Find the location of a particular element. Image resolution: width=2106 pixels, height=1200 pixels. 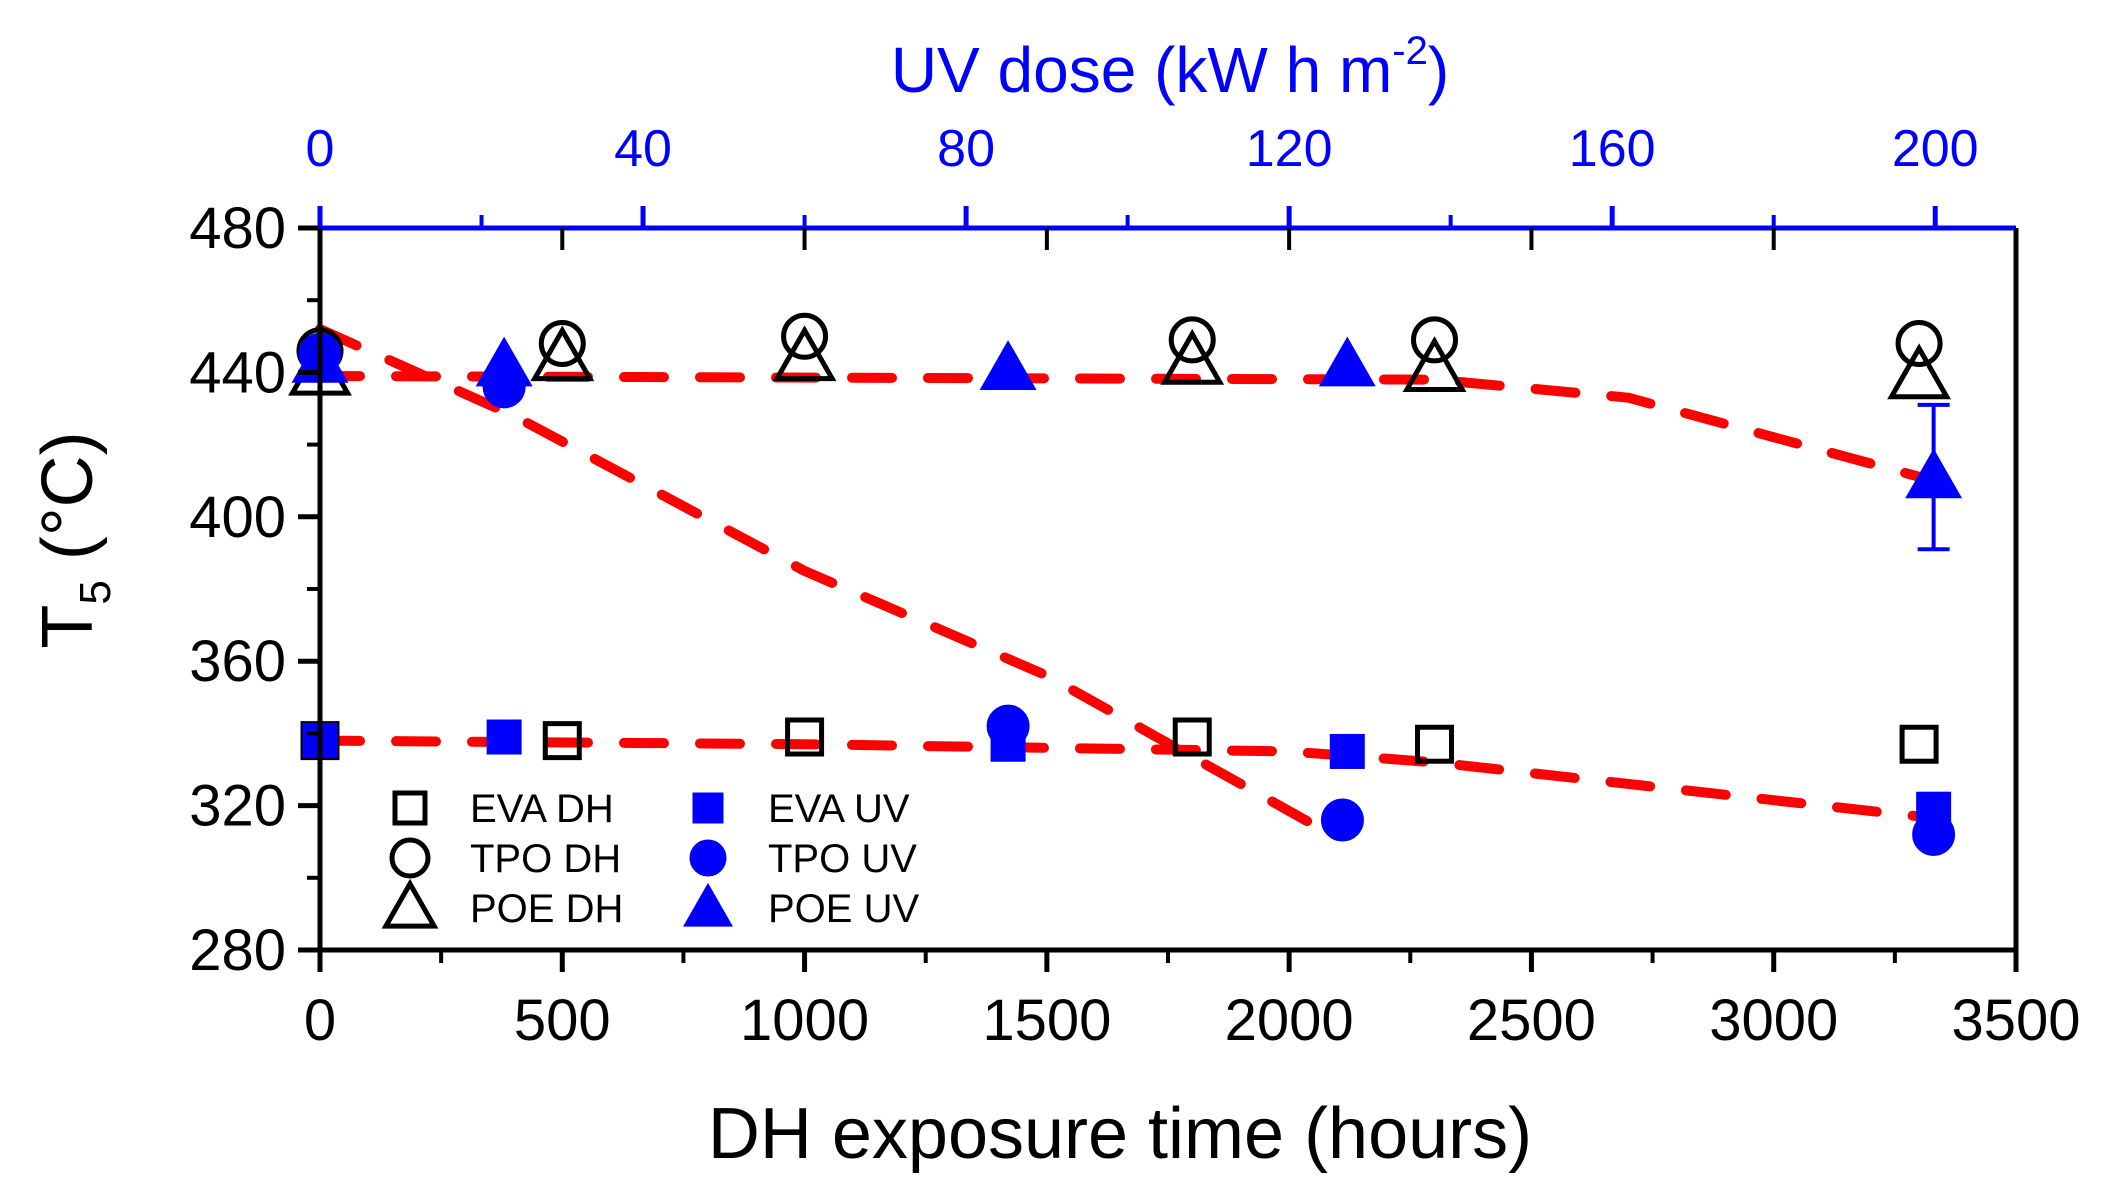

top-tick-label: 0 is located at coordinates (320, 149).